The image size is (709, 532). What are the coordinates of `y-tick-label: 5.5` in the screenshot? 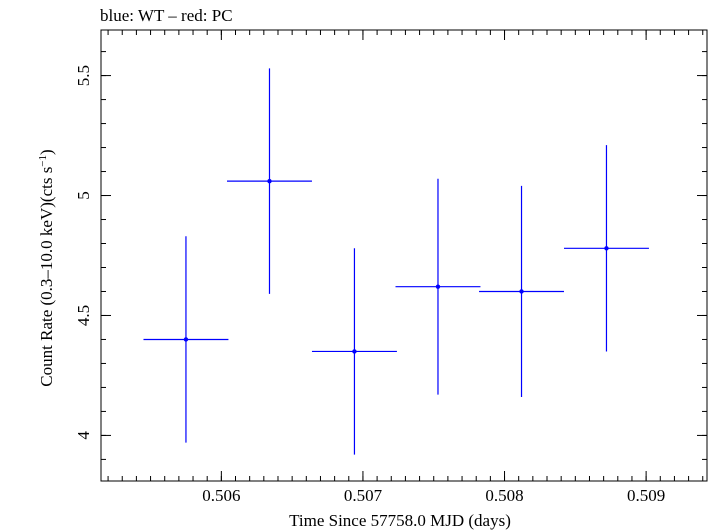 It's located at (83, 75).